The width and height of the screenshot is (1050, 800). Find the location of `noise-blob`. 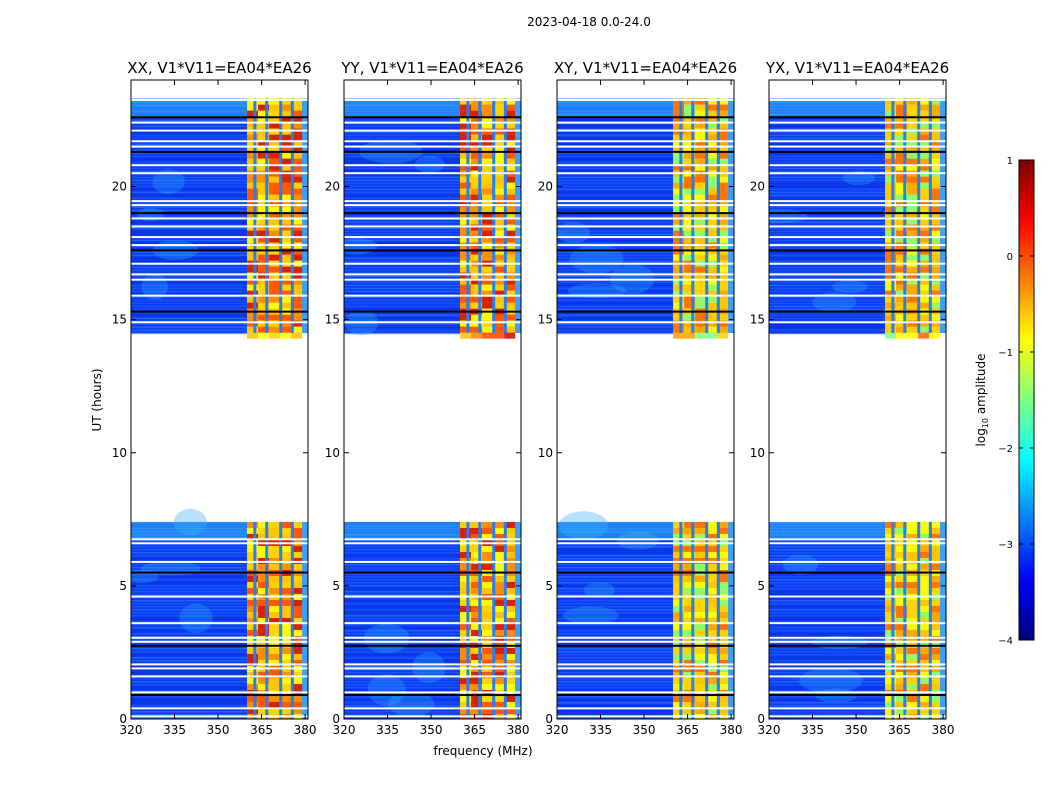

noise-blob is located at coordinates (411, 704).